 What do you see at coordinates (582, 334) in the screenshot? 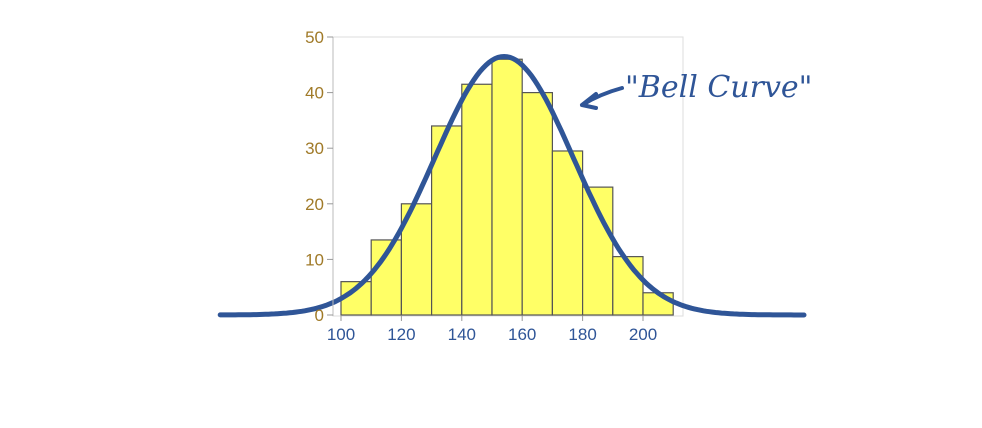
I see `x-tick-label: 180` at bounding box center [582, 334].